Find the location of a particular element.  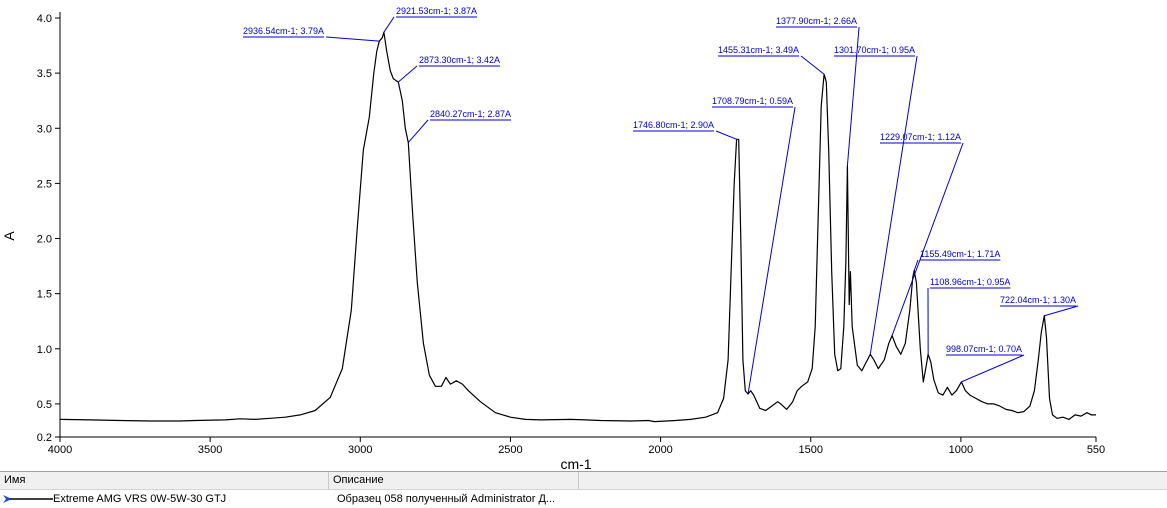

peak-annotation-label: 1229.07cm-1; 1.12A is located at coordinates (920, 137).